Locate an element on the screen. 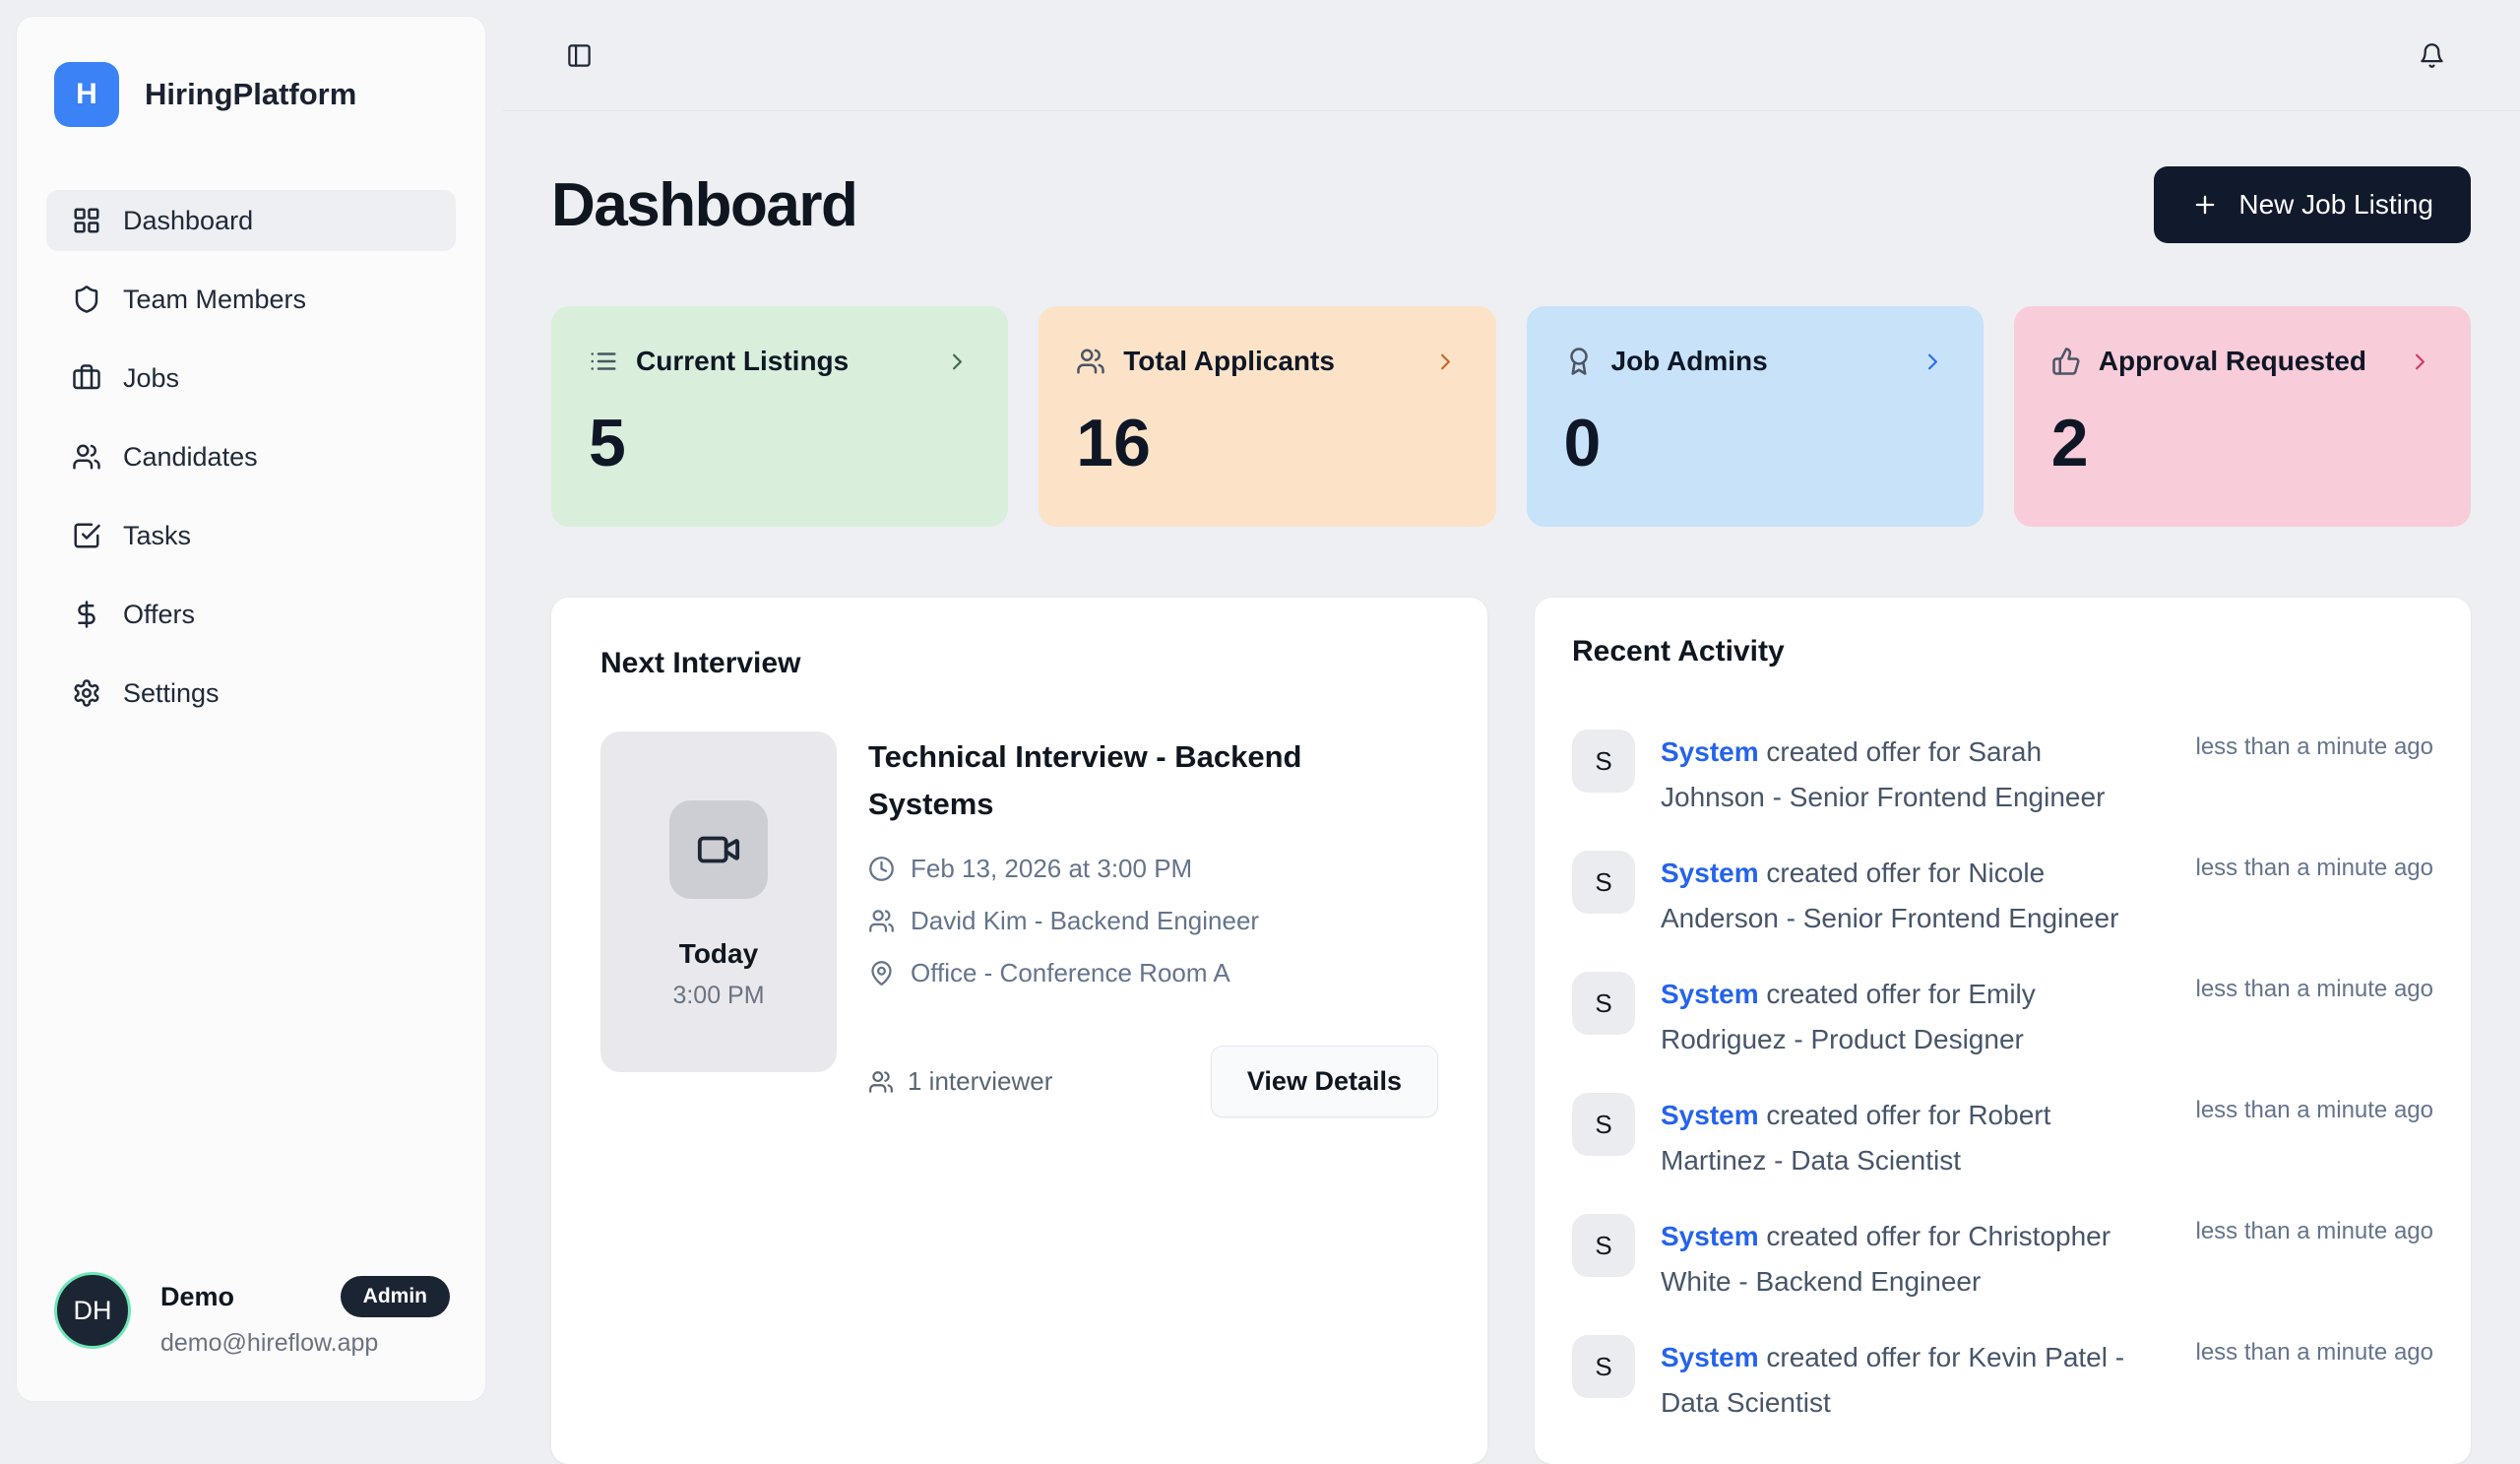 This screenshot has height=1464, width=2520. avatar: DH is located at coordinates (92, 1311).